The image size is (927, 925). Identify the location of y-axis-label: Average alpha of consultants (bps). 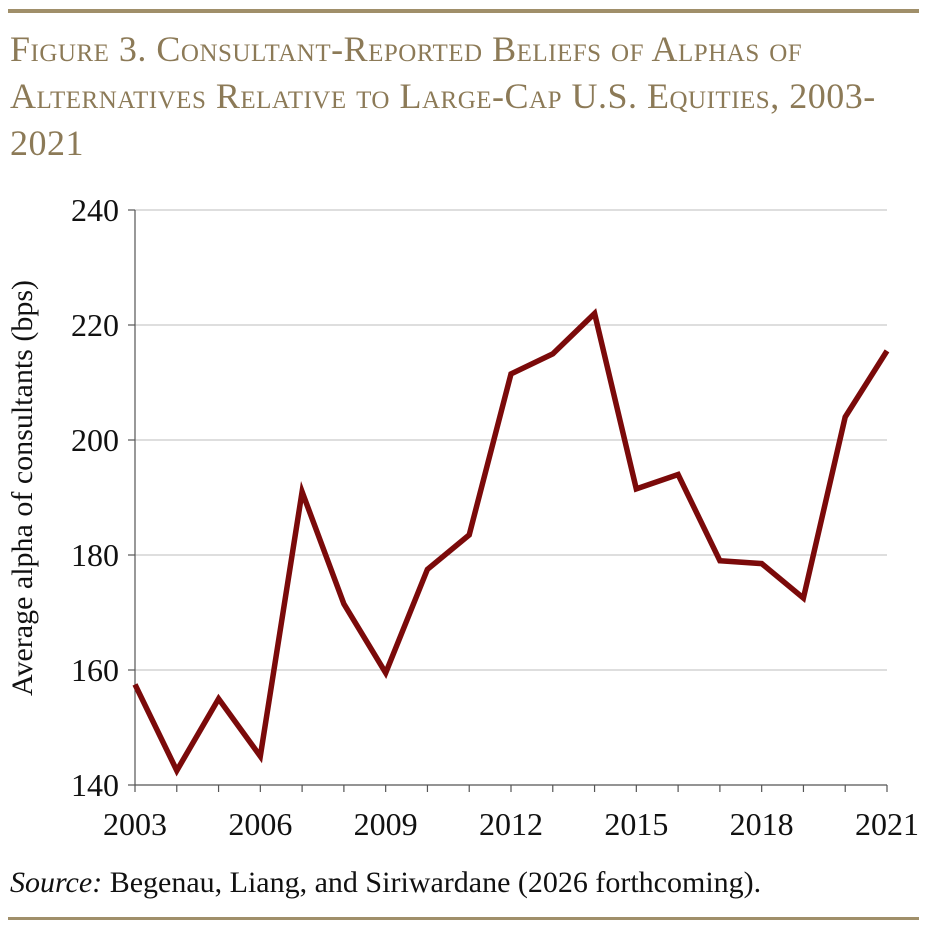
(22, 488).